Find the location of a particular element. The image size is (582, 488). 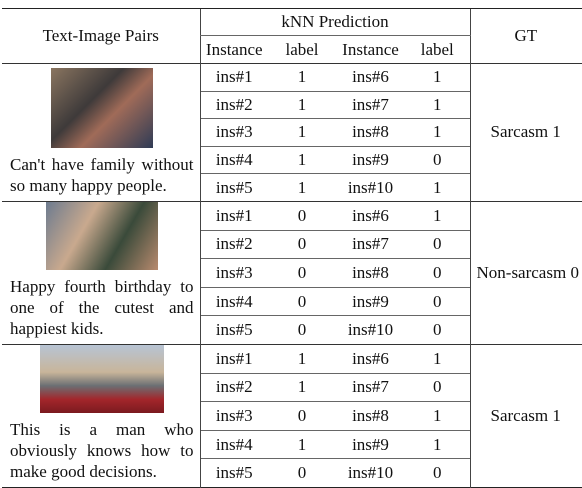

table-row: ins#2 1 ins#7 1 is located at coordinates (292, 104).